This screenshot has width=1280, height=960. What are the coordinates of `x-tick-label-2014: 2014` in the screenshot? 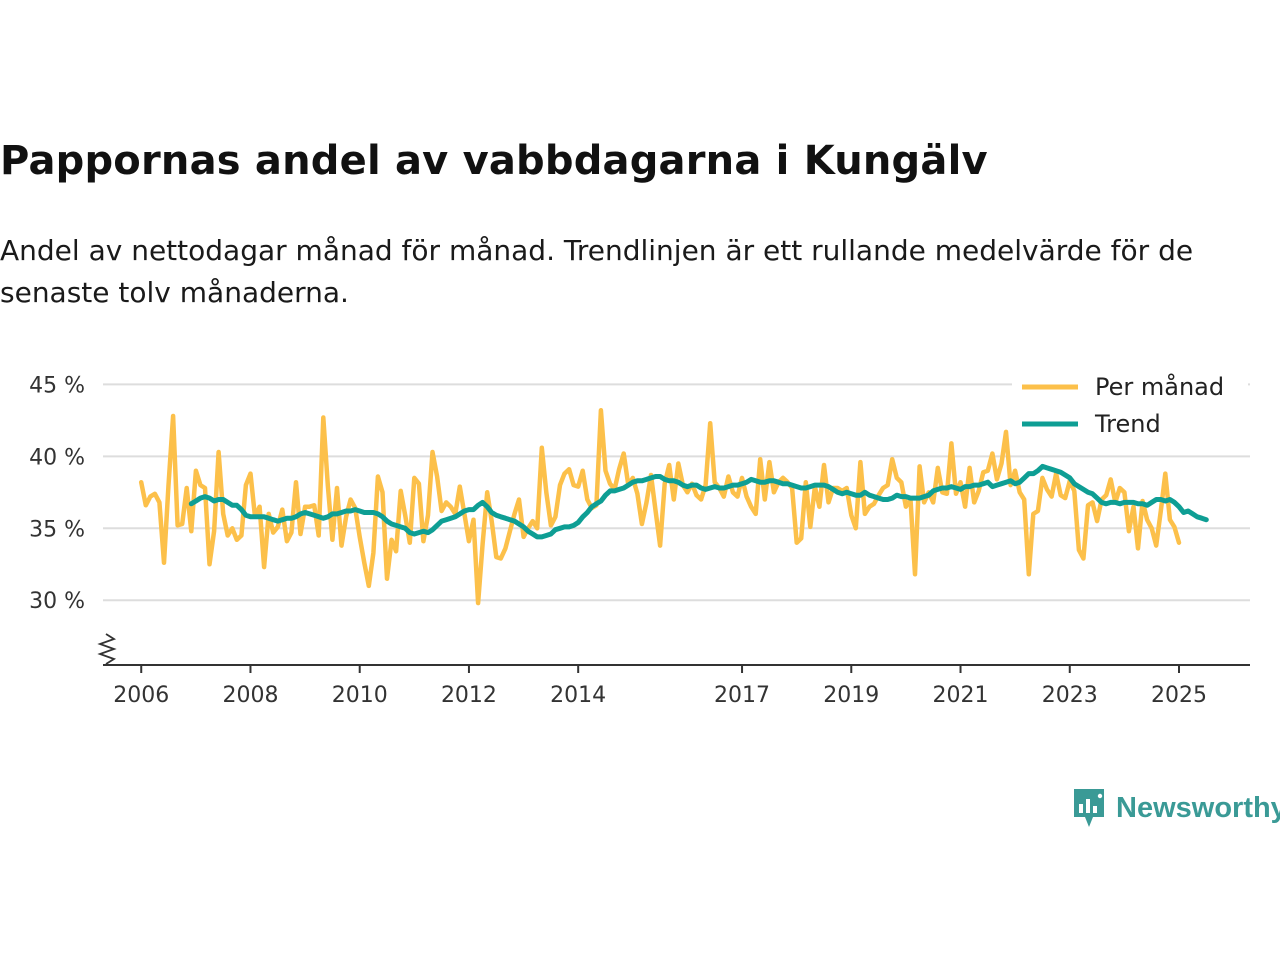 It's located at (578, 695).